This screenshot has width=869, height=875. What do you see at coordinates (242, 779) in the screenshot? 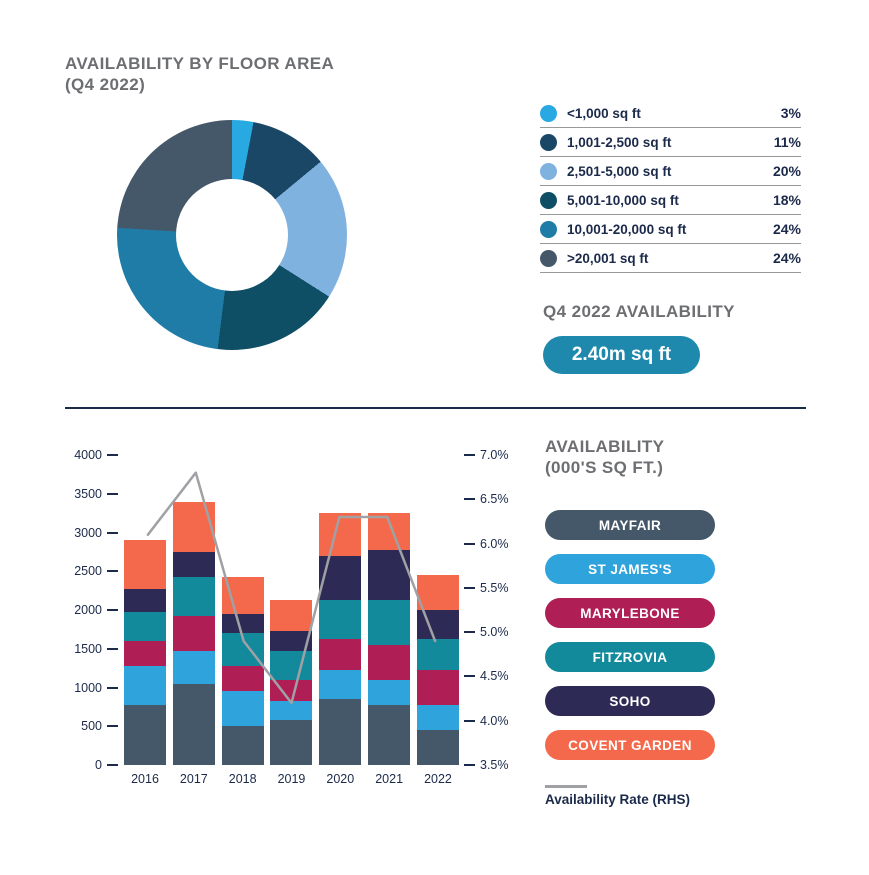
I see `x-axis-label: 2018` at bounding box center [242, 779].